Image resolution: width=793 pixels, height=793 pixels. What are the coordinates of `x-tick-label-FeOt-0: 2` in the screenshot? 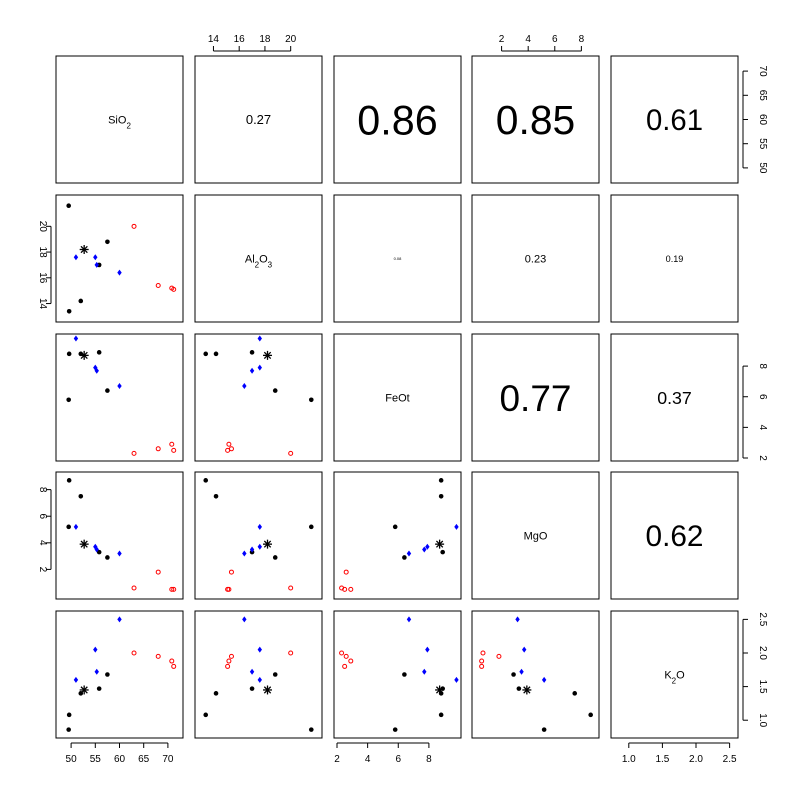 It's located at (337, 759).